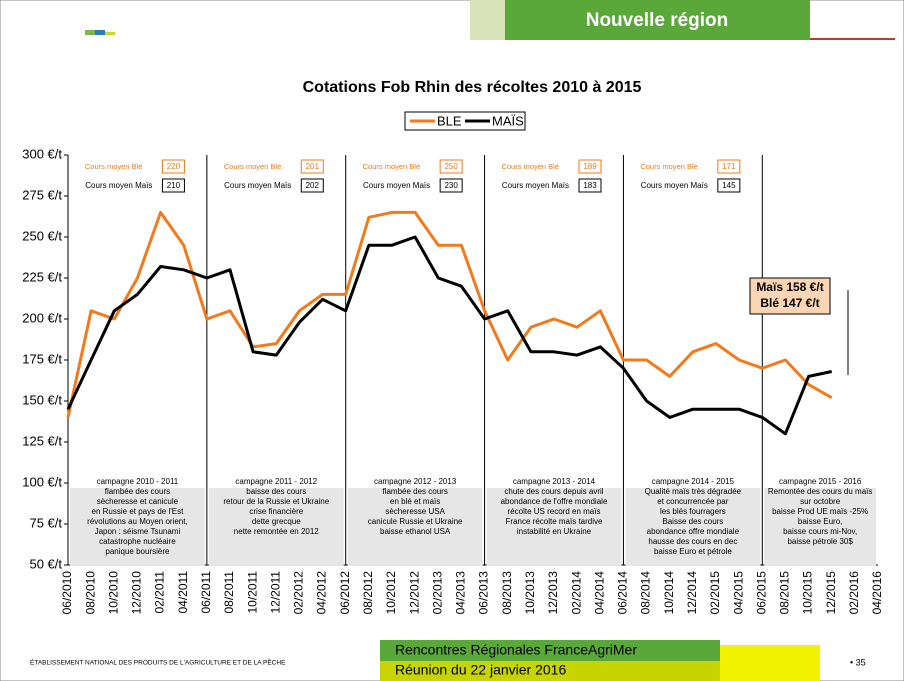  Describe the element at coordinates (42, 235) in the screenshot. I see `y-tick-label: 250 €/t` at that location.